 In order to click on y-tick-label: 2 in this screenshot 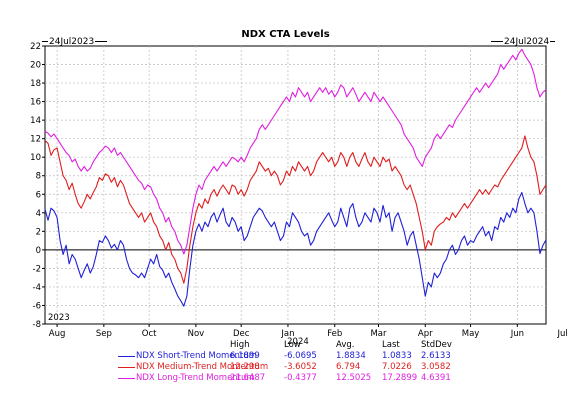, I will do `click(38, 232)`.